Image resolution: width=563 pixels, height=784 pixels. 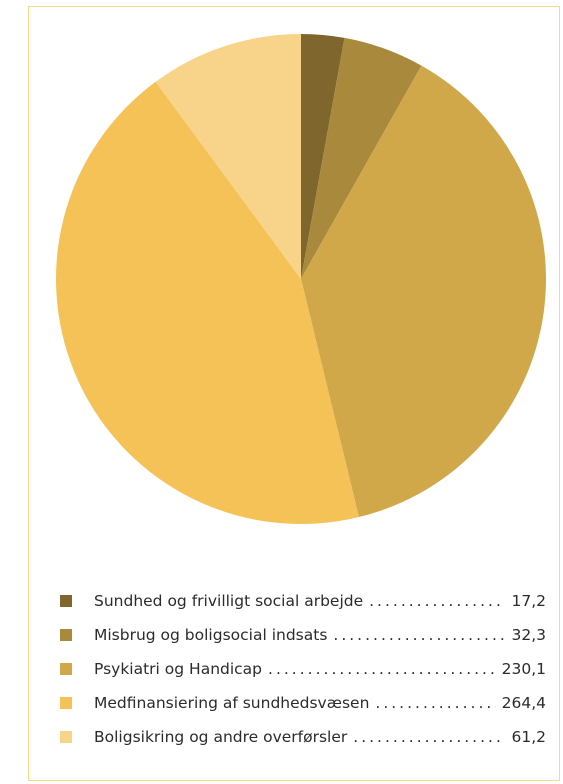 I want to click on legend-label: Sundhed og frivilligt social arbejde, so click(x=229, y=601).